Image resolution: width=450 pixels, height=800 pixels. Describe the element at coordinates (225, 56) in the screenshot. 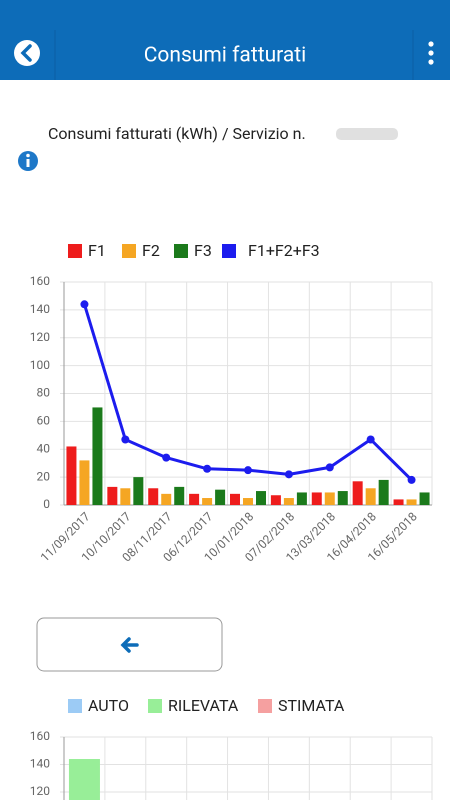

I see `app-title: Consumi fatturati` at that location.